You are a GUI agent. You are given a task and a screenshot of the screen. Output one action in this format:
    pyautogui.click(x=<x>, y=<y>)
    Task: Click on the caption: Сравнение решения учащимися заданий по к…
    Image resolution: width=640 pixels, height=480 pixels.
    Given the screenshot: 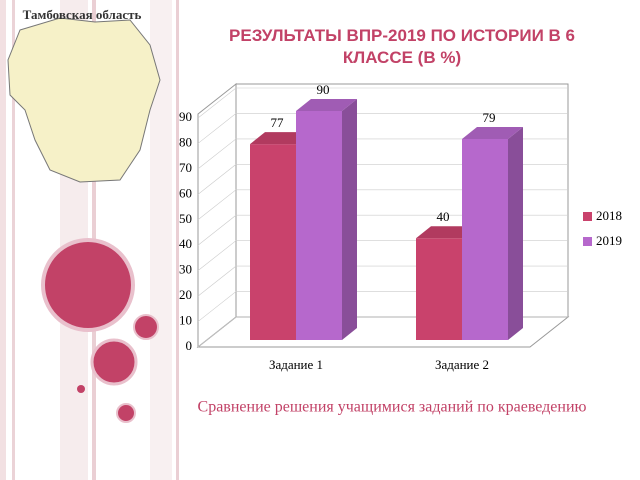 What is the action you would take?
    pyautogui.click(x=392, y=407)
    